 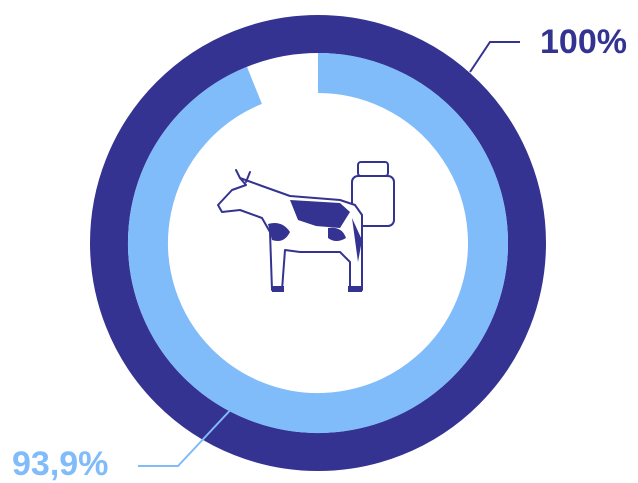 What do you see at coordinates (306, 226) in the screenshot?
I see `cow-icon` at bounding box center [306, 226].